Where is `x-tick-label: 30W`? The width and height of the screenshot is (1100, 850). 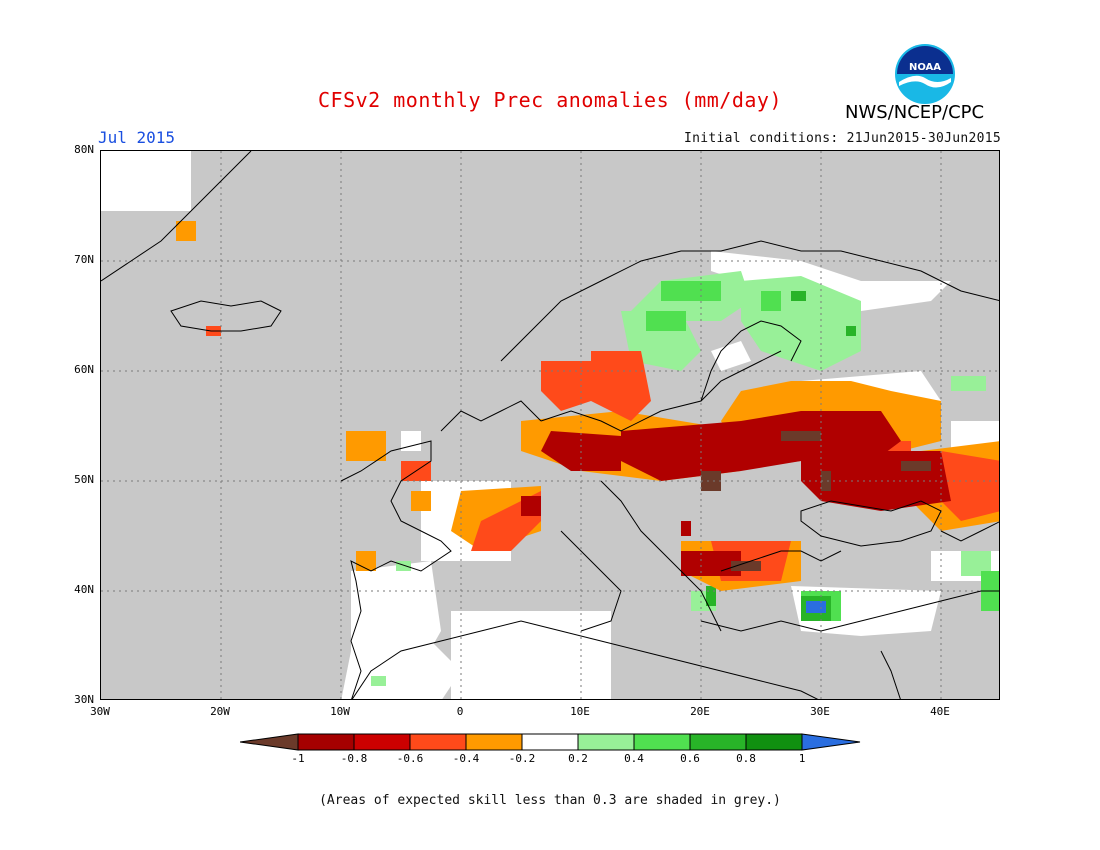
x-tick-label: 30W is located at coordinates (100, 711).